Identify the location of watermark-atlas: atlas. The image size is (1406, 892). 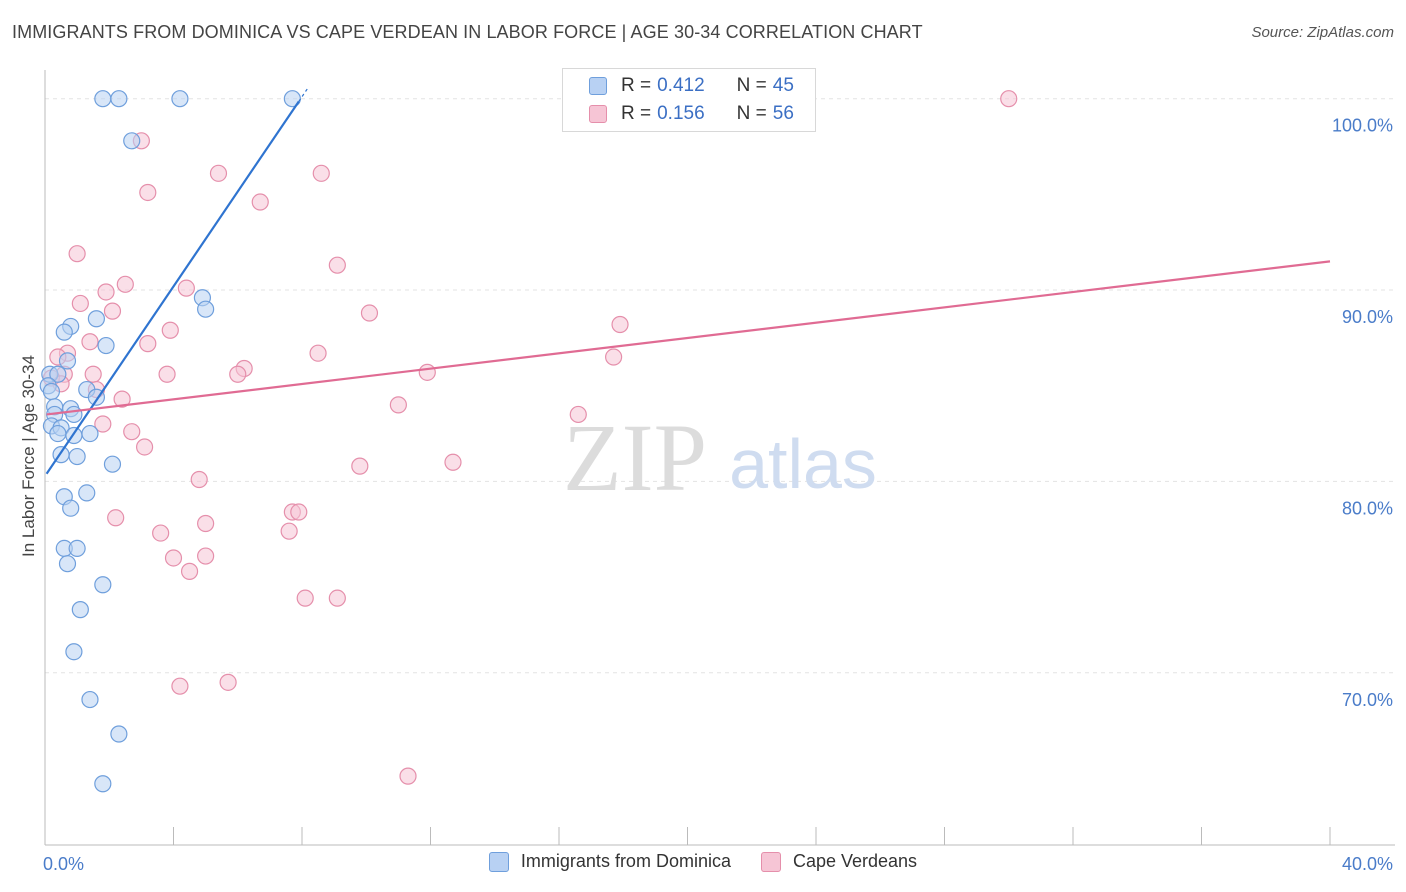
(803, 464).